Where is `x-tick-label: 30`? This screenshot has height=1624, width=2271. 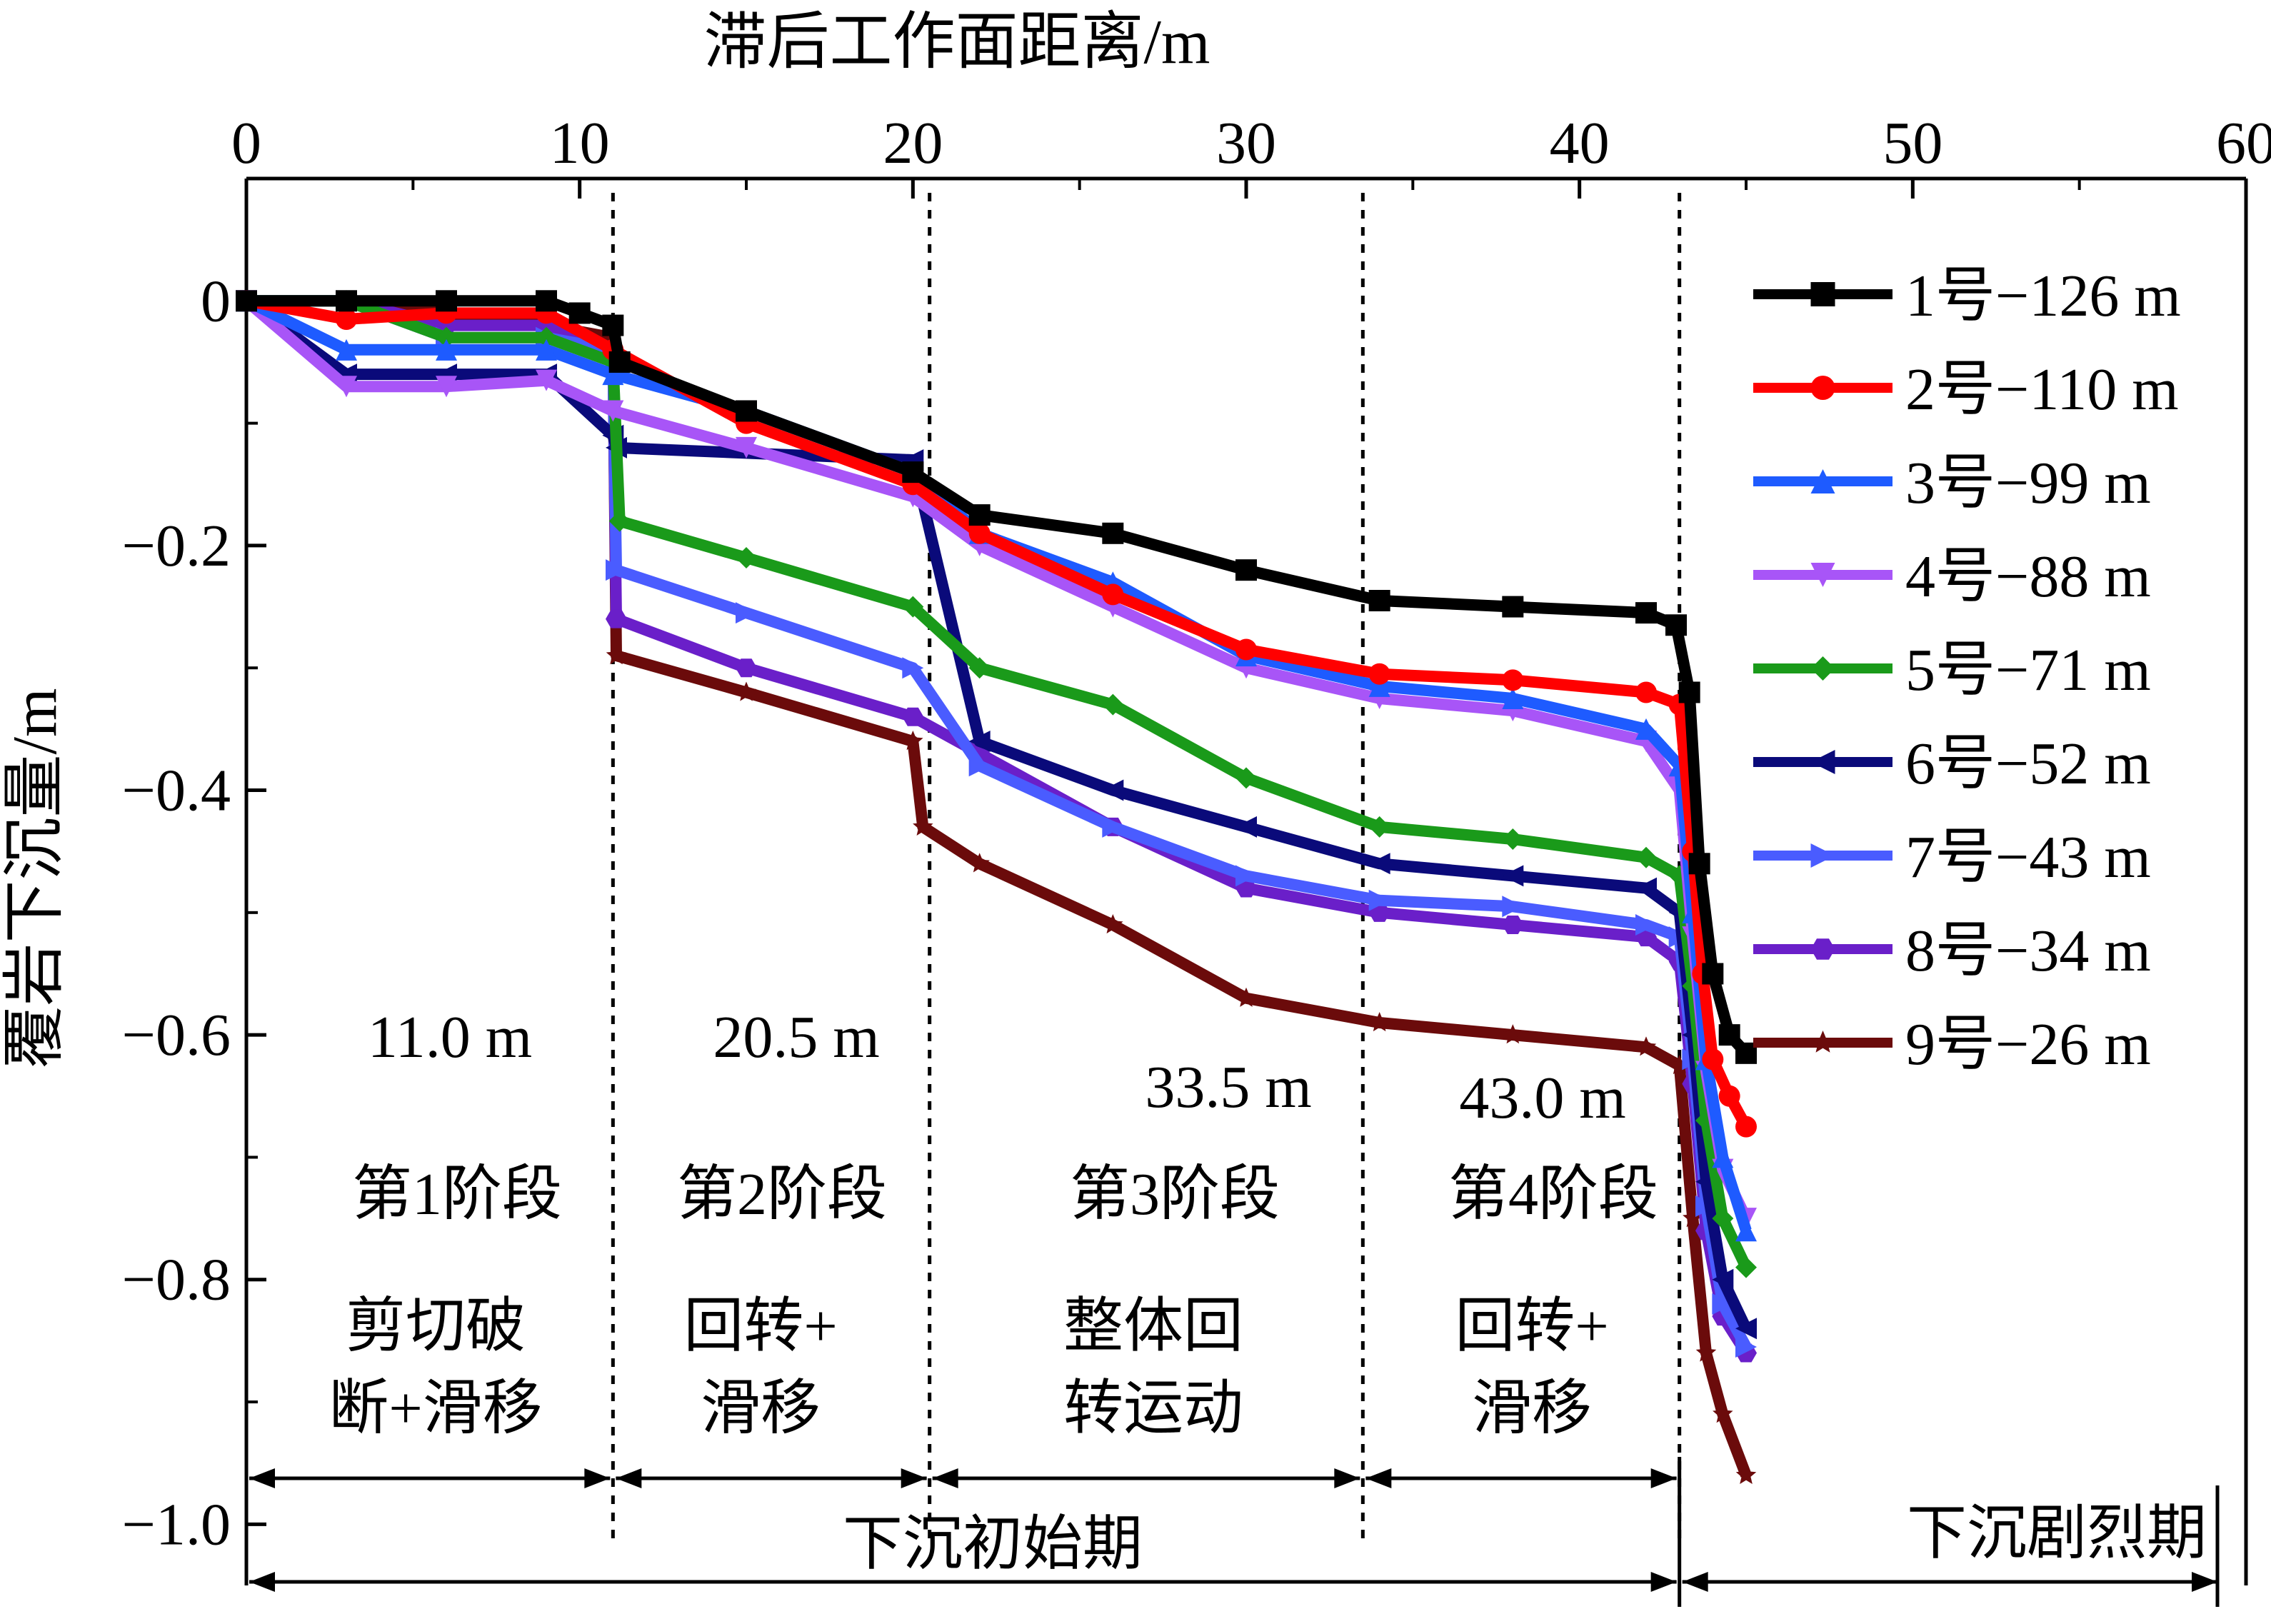 x-tick-label: 30 is located at coordinates (1246, 143).